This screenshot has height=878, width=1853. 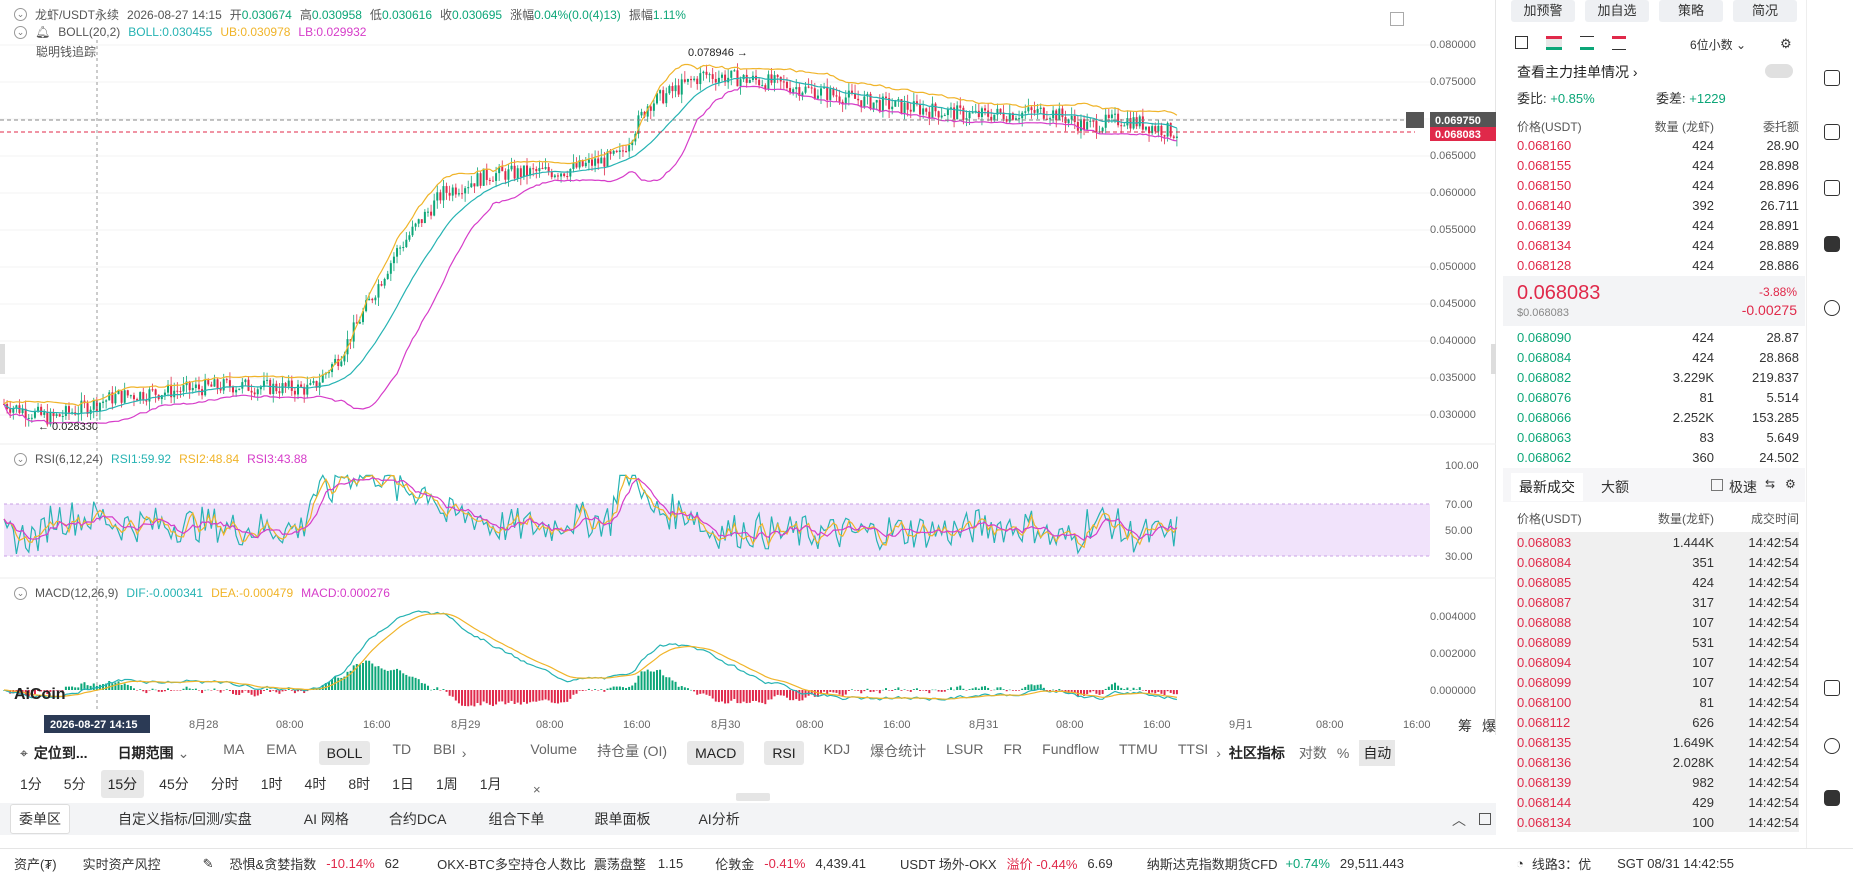 What do you see at coordinates (1377, 753) in the screenshot?
I see `auto-toggle: 自动` at bounding box center [1377, 753].